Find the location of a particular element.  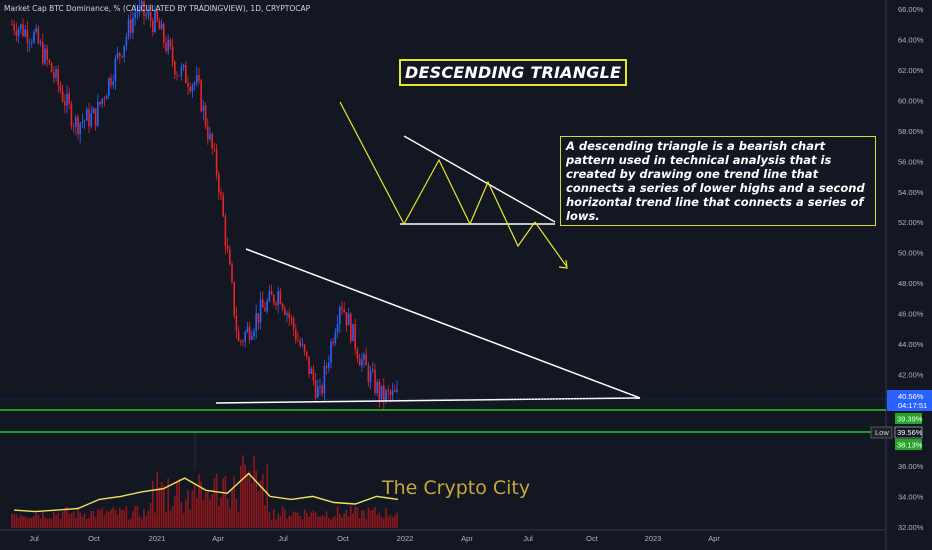

current-price-tag is located at coordinates (909, 400).